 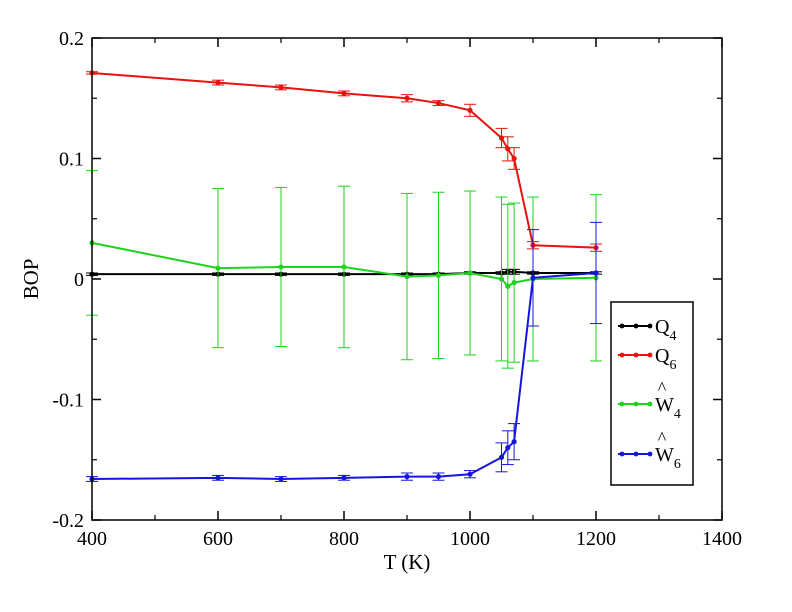 What do you see at coordinates (68, 521) in the screenshot?
I see `y-tick-label: -0.2` at bounding box center [68, 521].